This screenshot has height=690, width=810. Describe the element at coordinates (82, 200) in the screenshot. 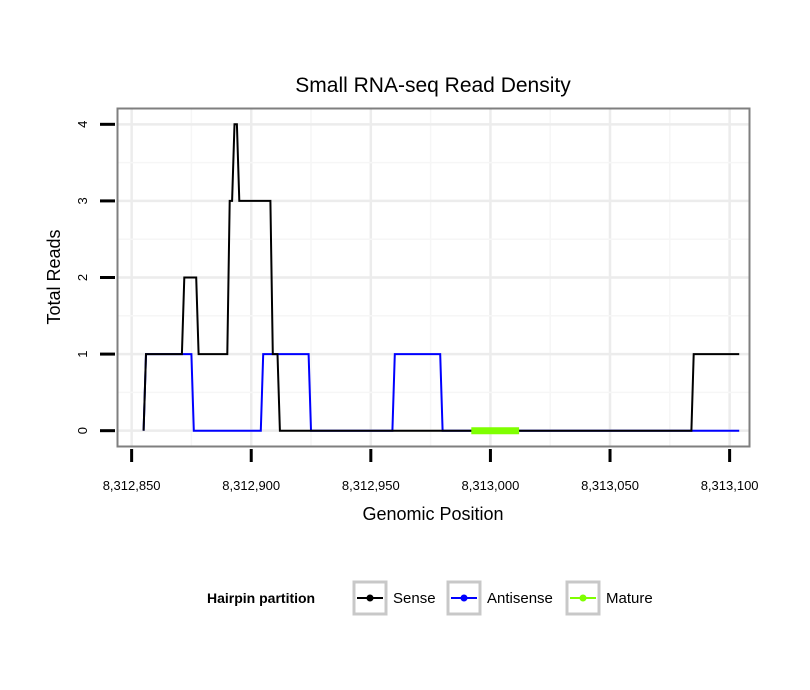

I see `y-tick-label: 3` at that location.